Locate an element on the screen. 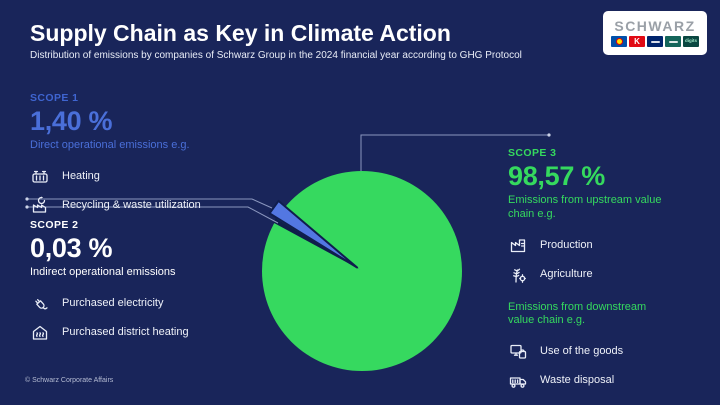 The image size is (720, 405). scope2-value: 0,03 % is located at coordinates (71, 248).